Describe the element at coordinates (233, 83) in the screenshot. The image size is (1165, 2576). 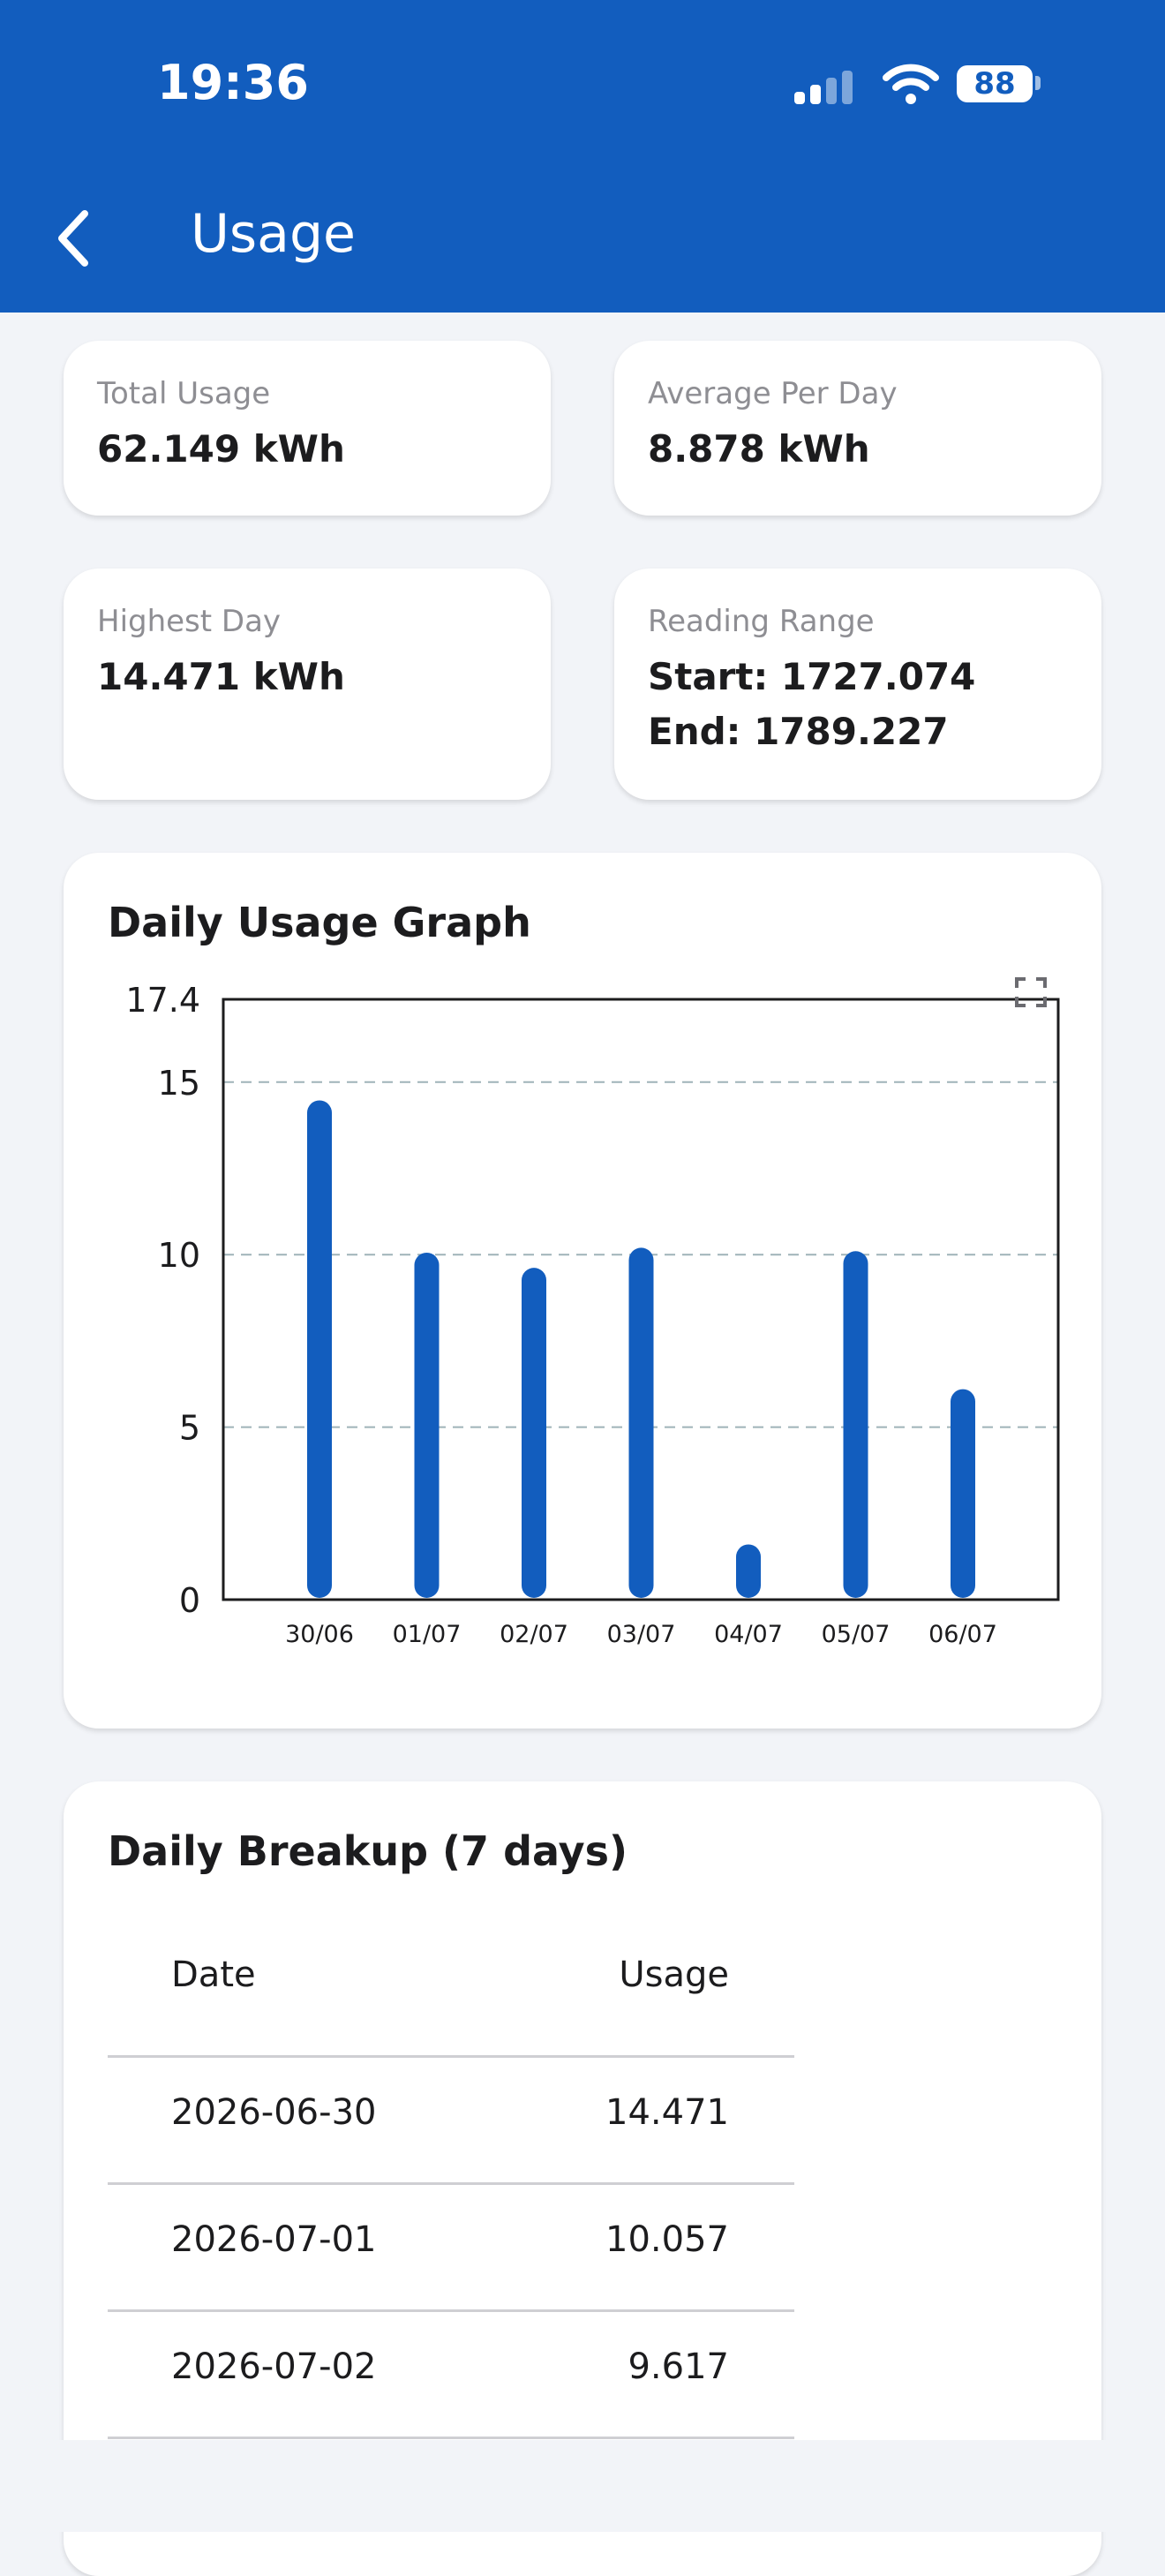
I see `status-time: 19:36` at that location.